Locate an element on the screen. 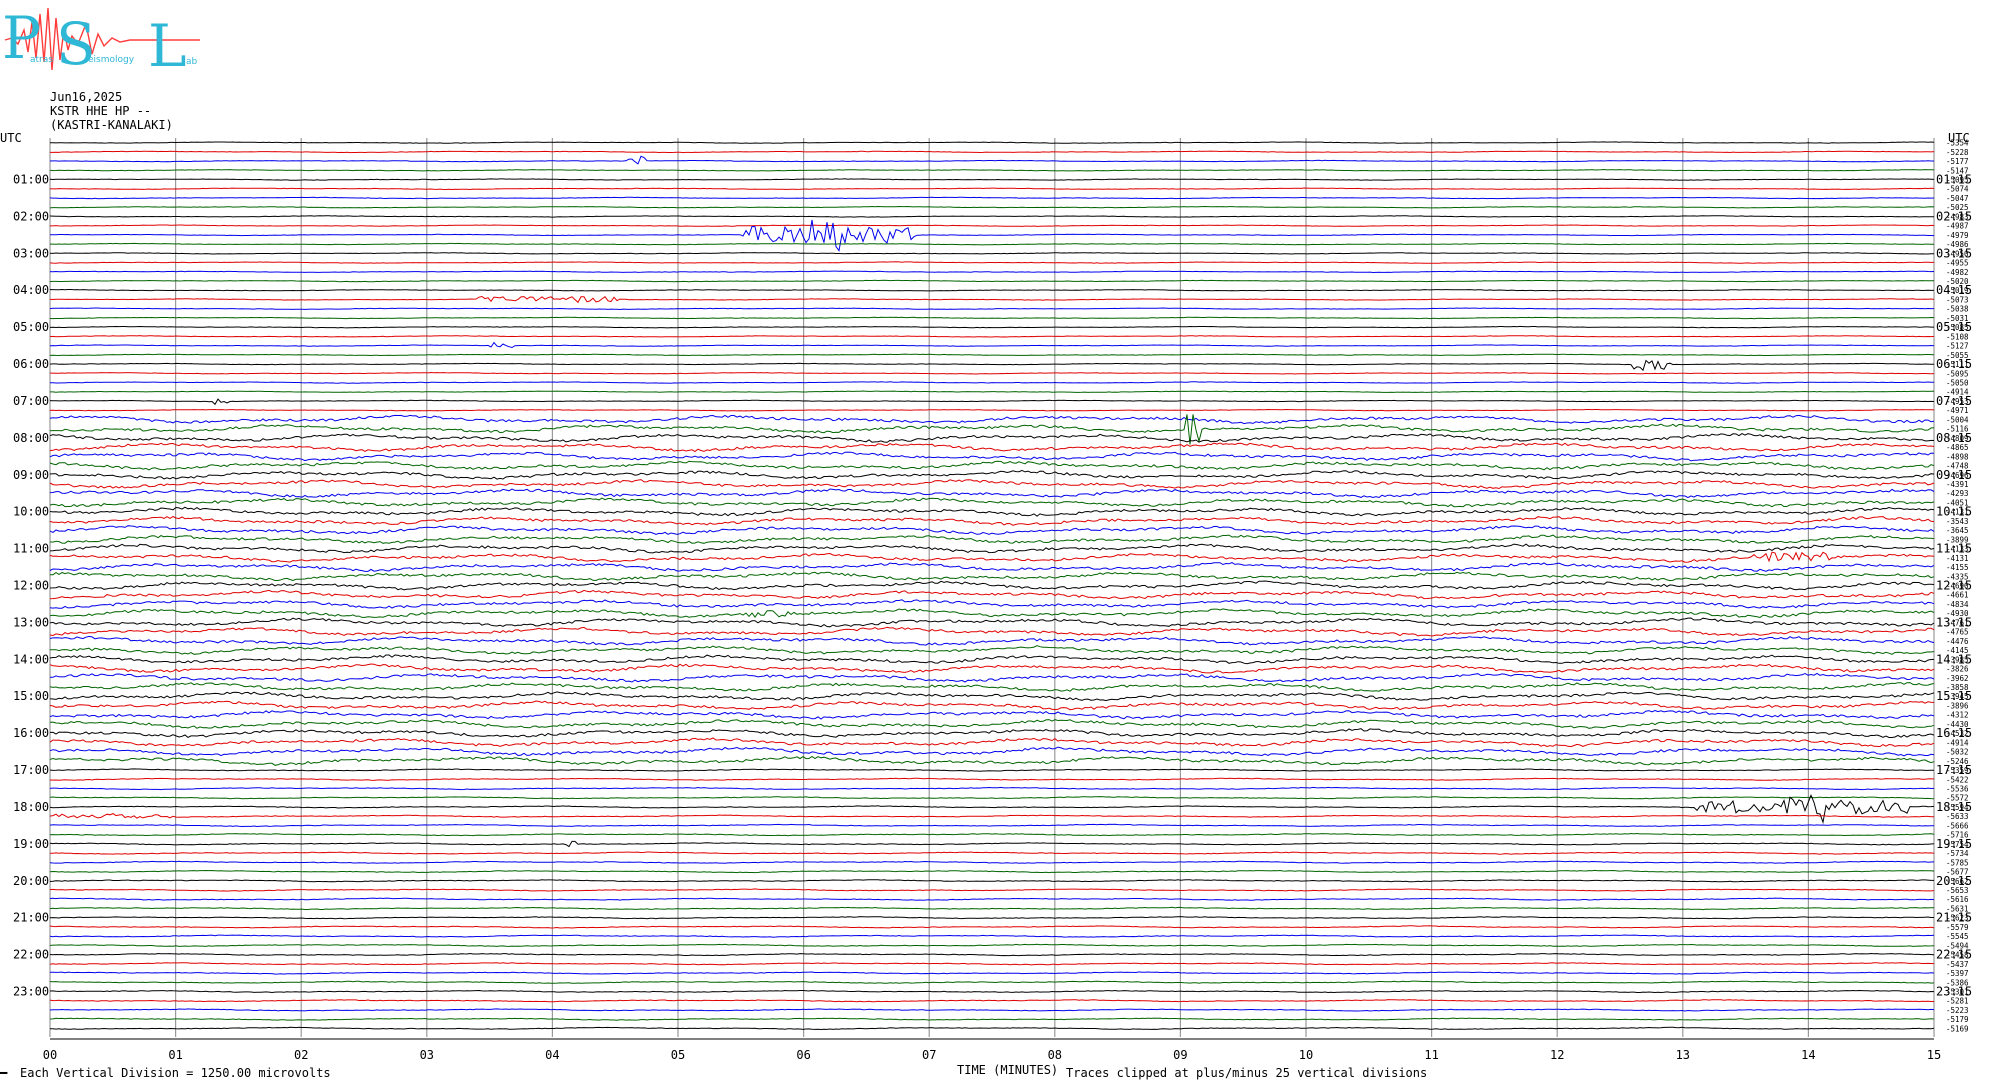 The height and width of the screenshot is (1080, 2010). left-hour-label: 14:00 is located at coordinates (31, 659).